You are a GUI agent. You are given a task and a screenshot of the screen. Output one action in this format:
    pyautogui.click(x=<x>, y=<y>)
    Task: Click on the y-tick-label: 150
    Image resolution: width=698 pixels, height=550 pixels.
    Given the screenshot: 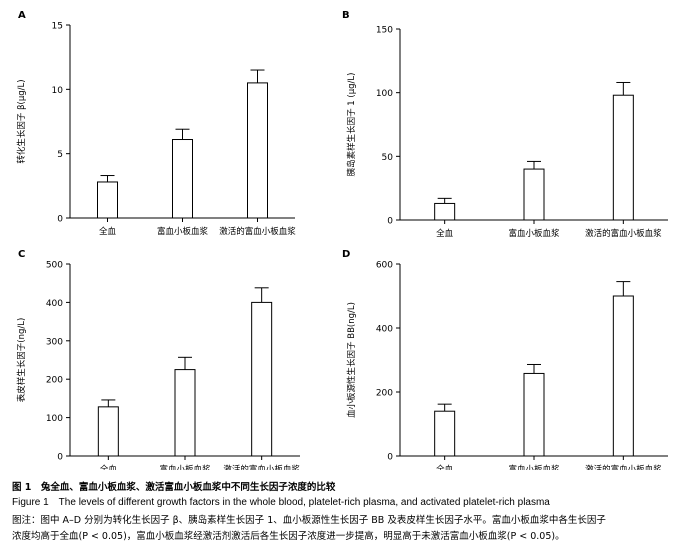 What is the action you would take?
    pyautogui.click(x=384, y=31)
    